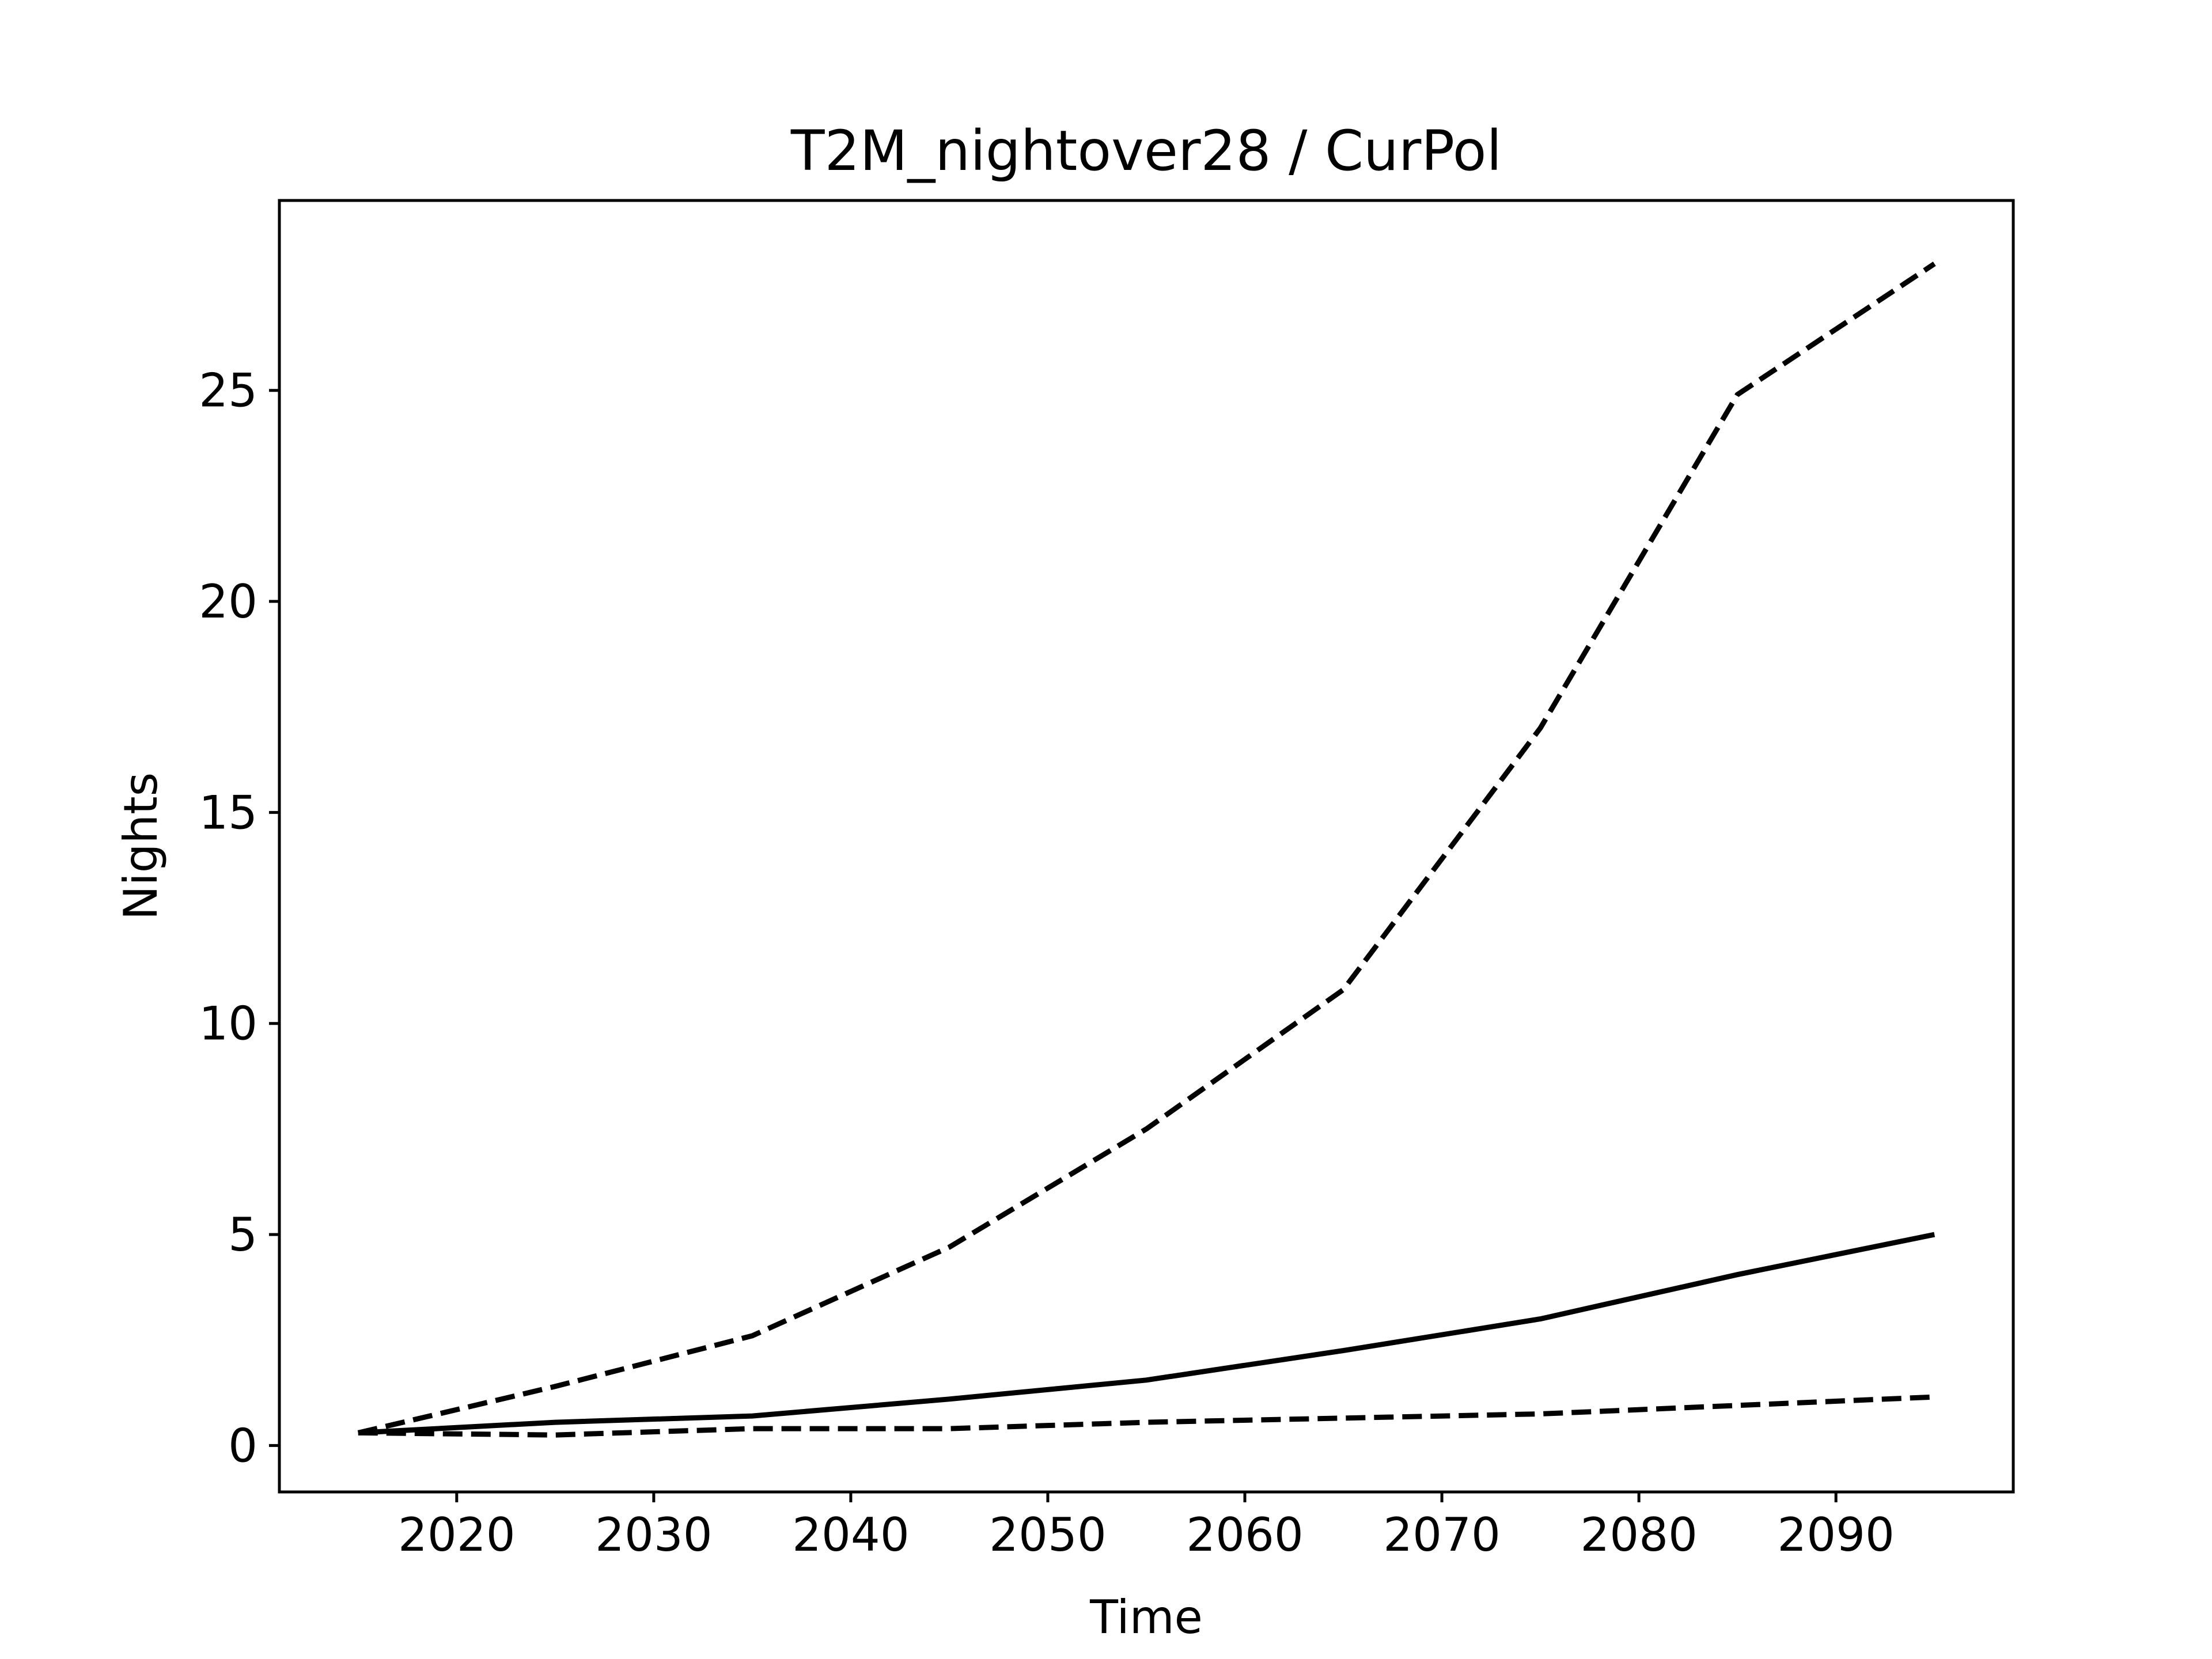  What do you see at coordinates (141, 846) in the screenshot?
I see `y-axis-label: Nights` at bounding box center [141, 846].